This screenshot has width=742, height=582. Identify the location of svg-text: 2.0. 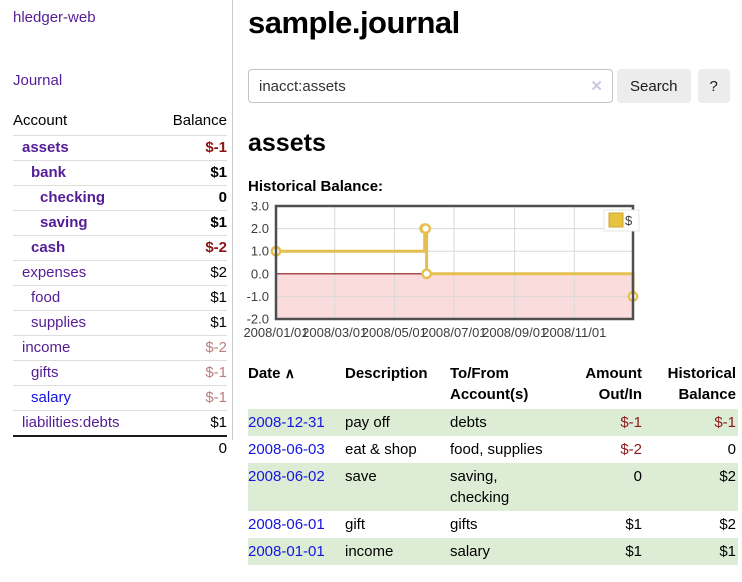
(260, 228).